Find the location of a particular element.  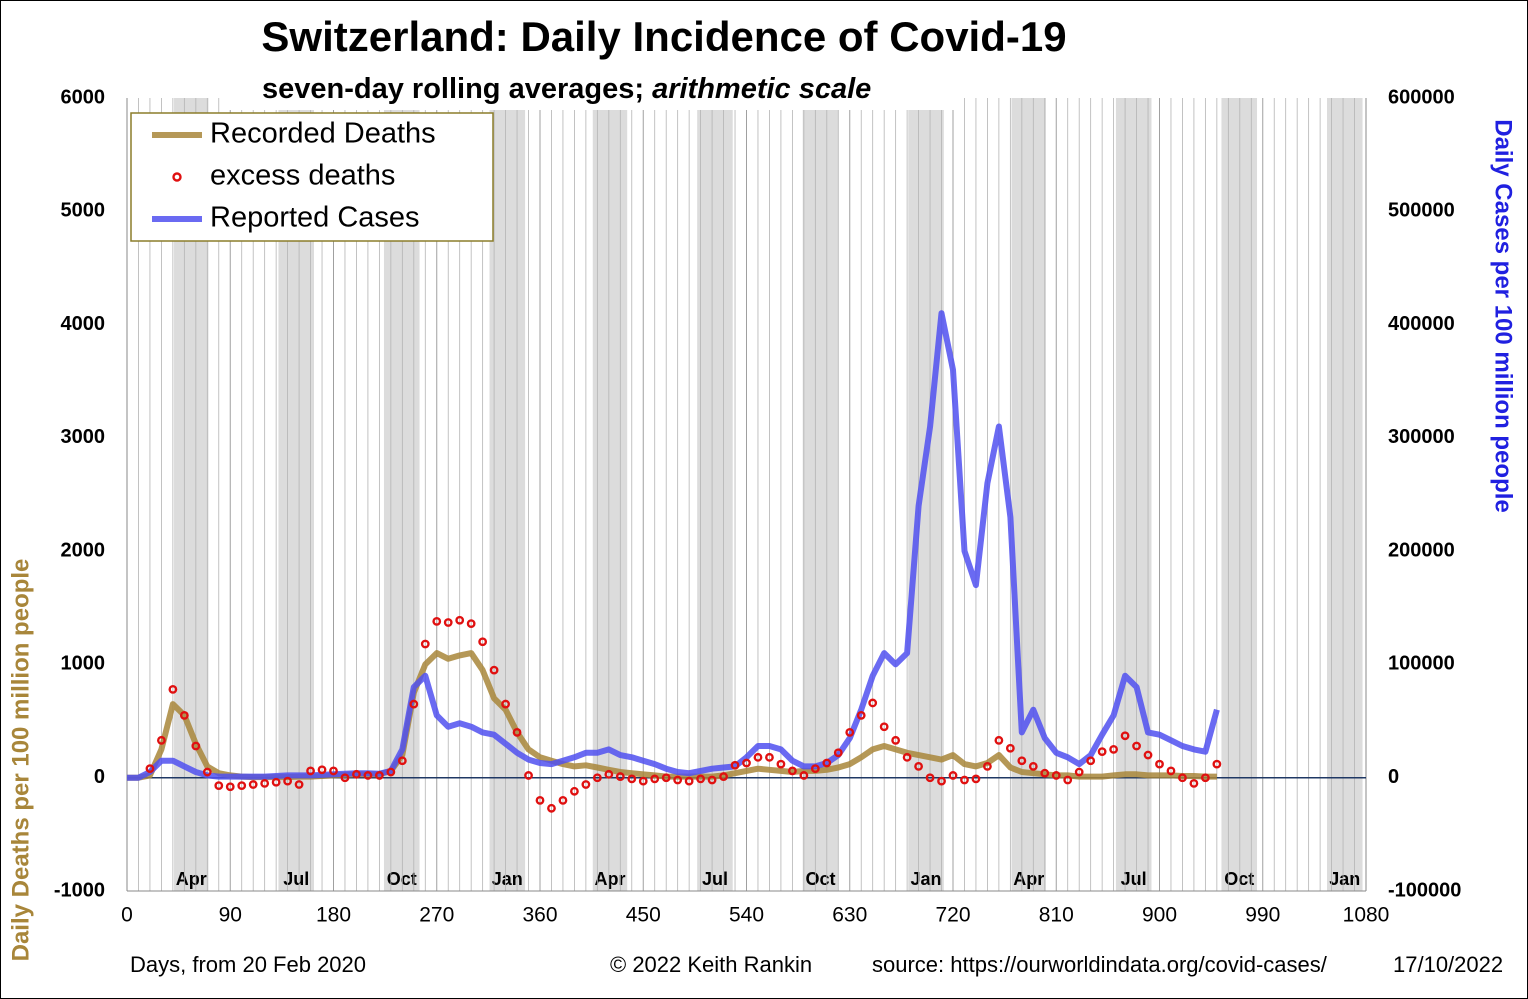

chart-title: Switzerland: Daily Incidence of Covid-19 is located at coordinates (663, 36).